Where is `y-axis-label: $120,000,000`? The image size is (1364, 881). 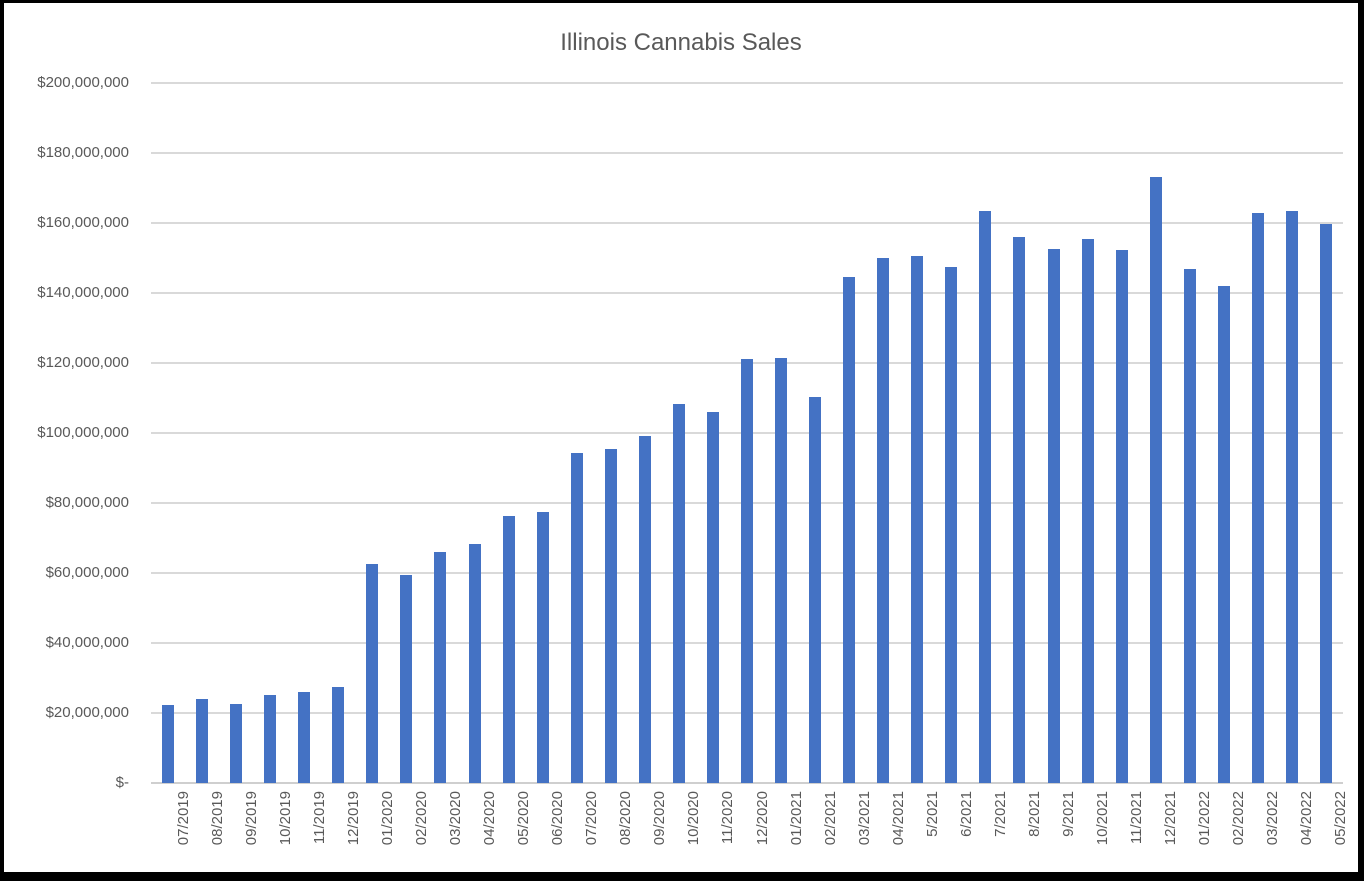 y-axis-label: $120,000,000 is located at coordinates (83, 362).